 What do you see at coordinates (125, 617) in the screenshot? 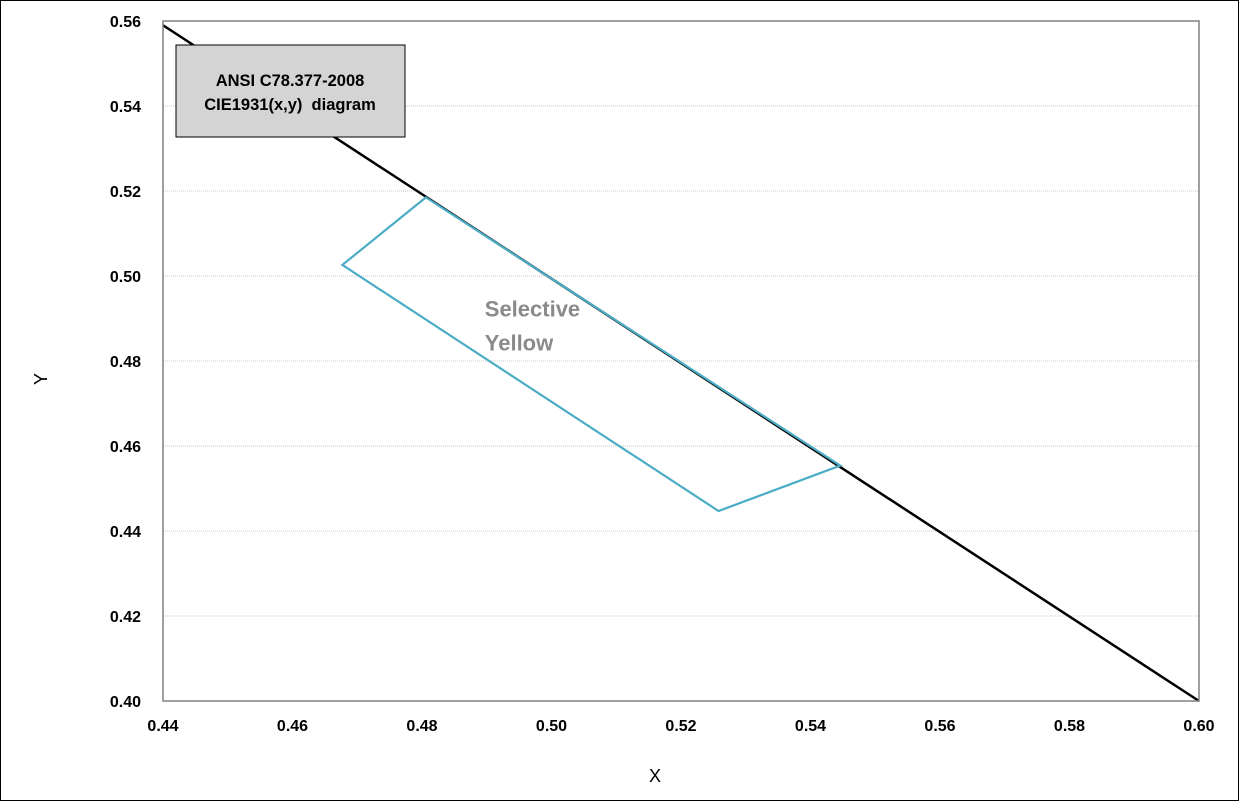
I see `y-tick-label: 0.42` at bounding box center [125, 617].